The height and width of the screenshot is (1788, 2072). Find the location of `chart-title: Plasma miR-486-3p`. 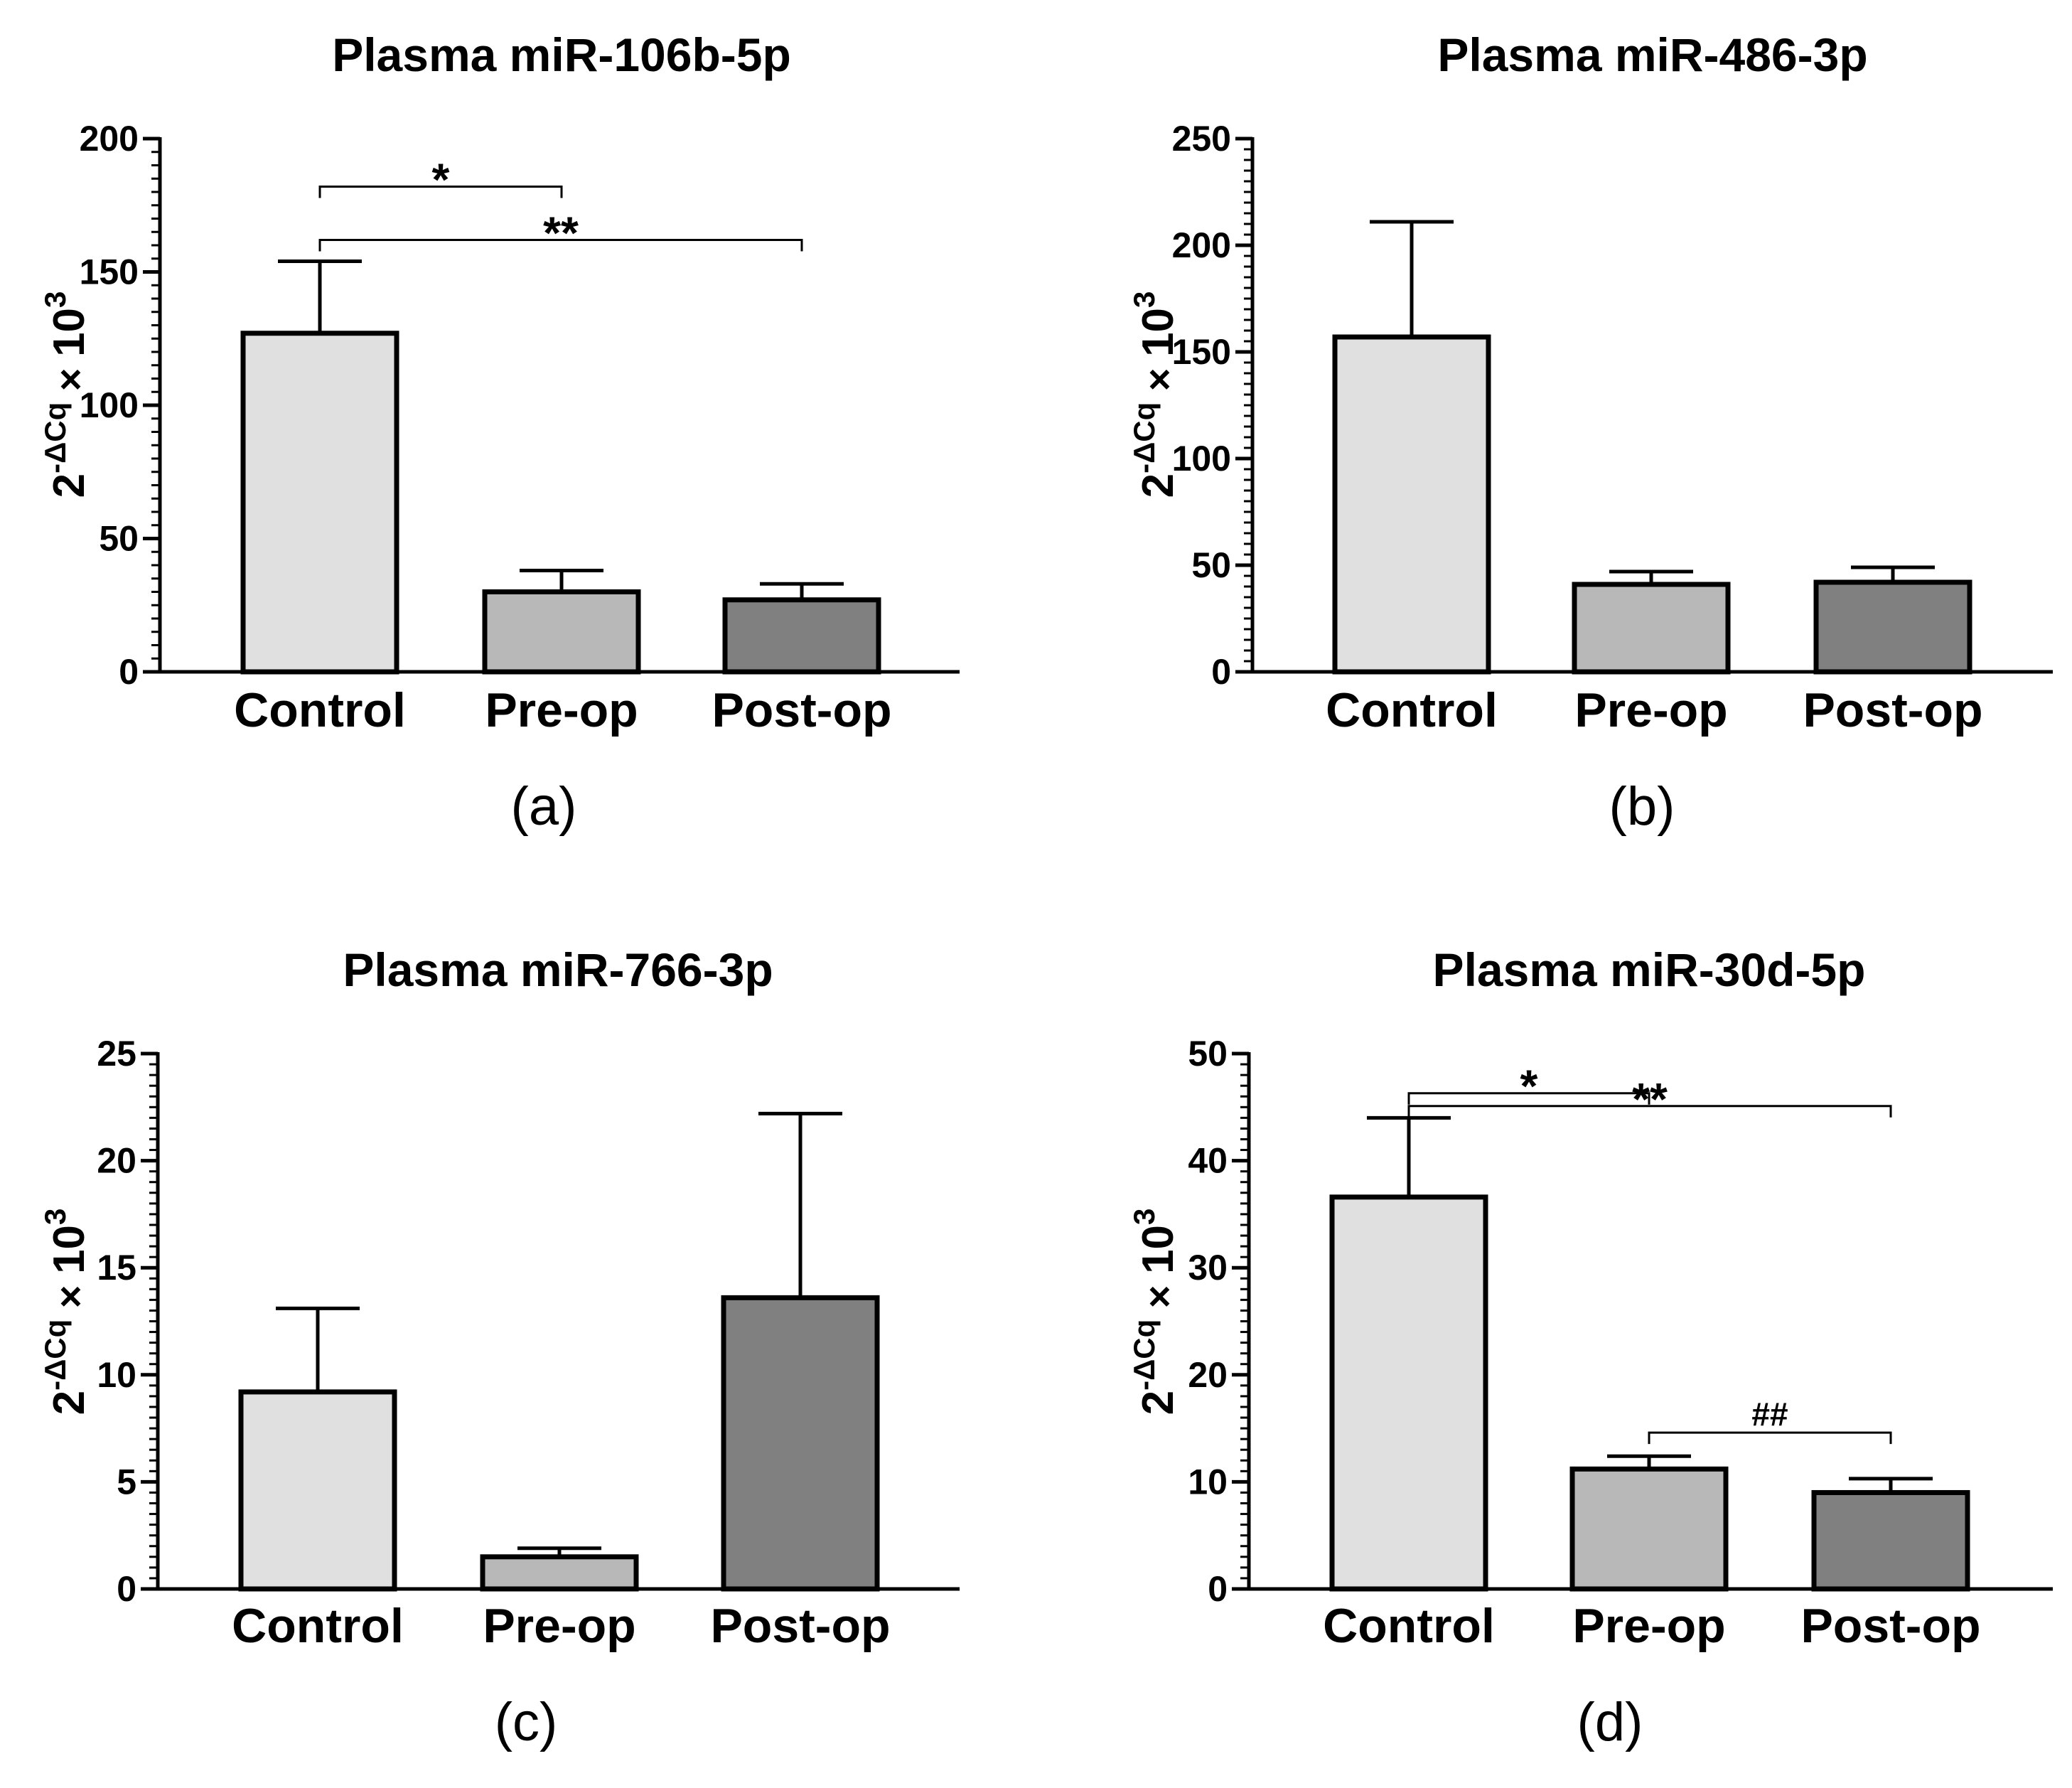

chart-title: Plasma miR-486-3p is located at coordinates (1652, 54).